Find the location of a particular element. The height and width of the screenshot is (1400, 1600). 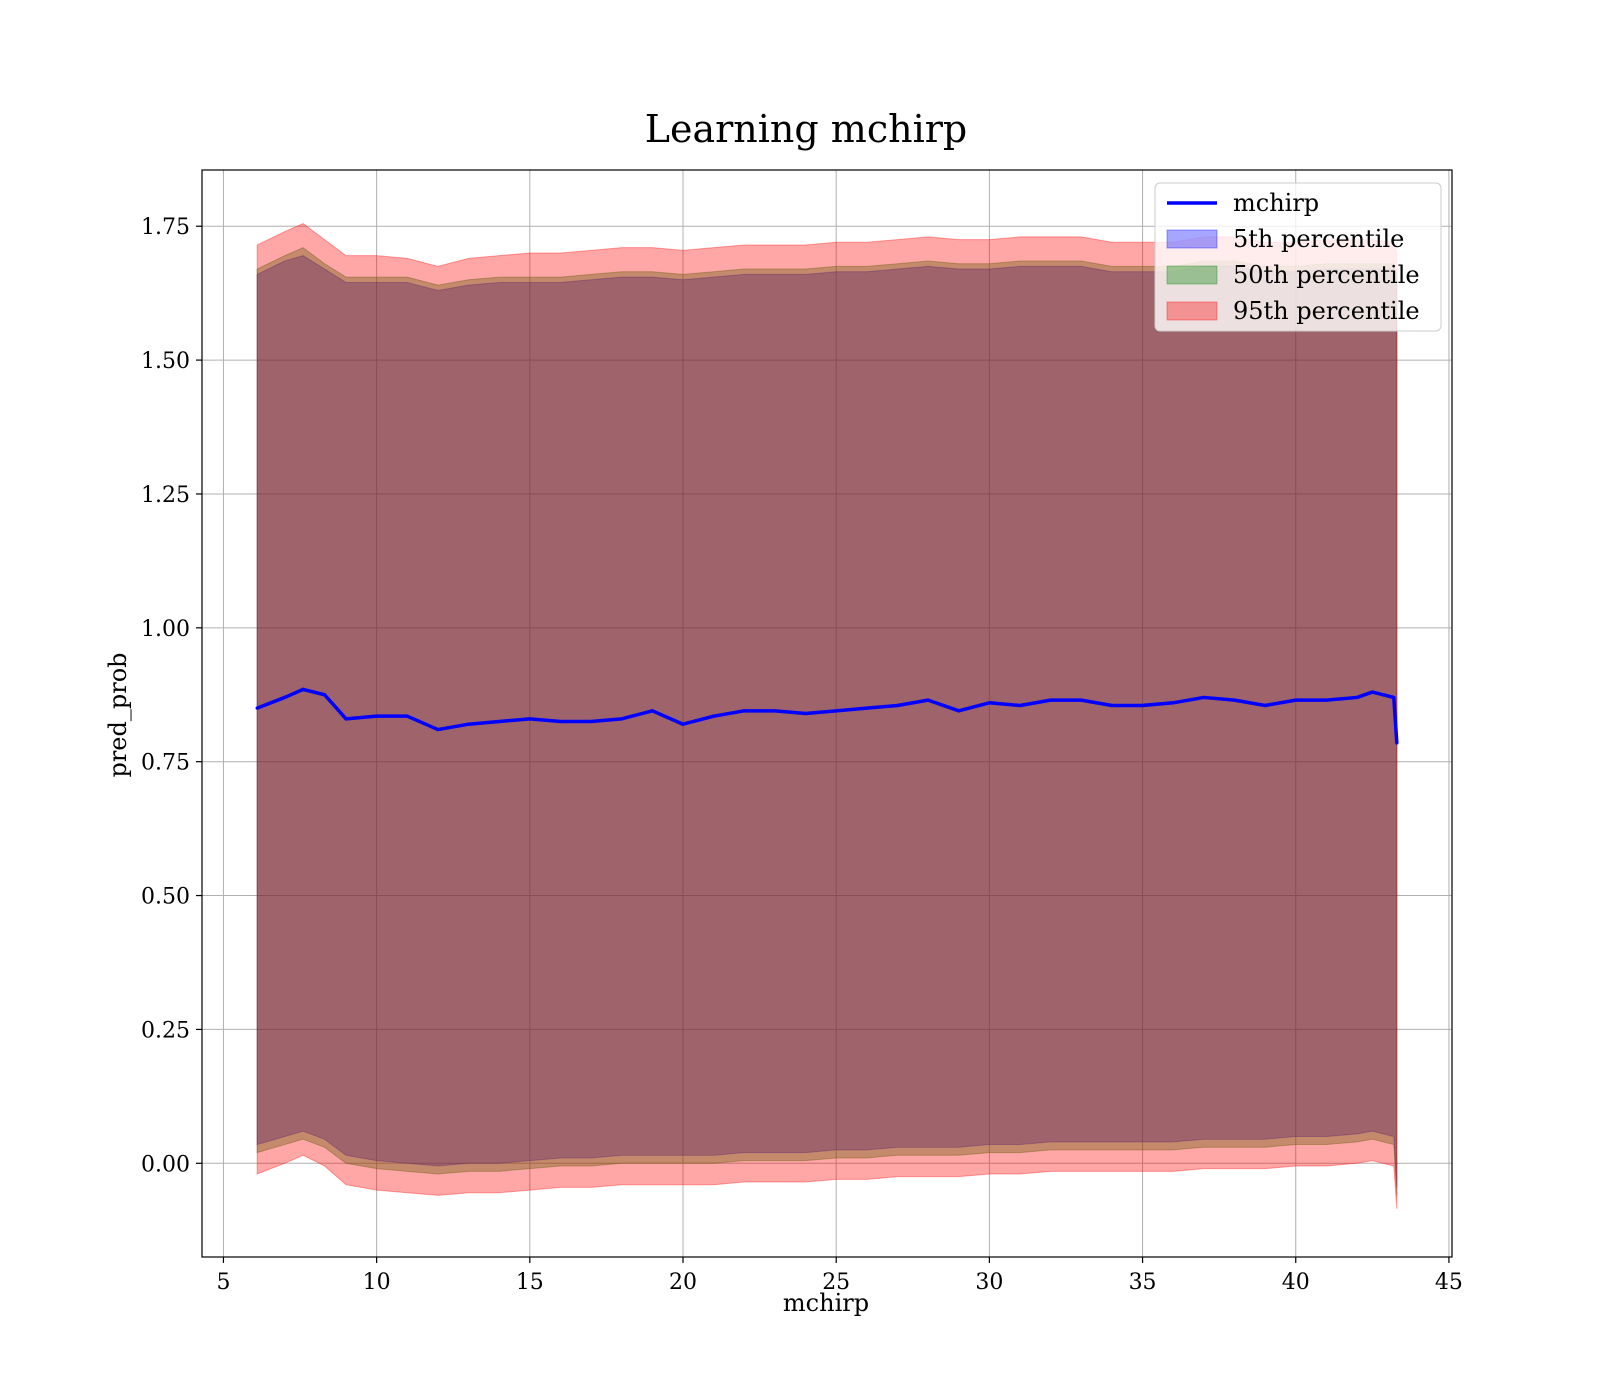

legend-label: 95th percentile is located at coordinates (1326, 311).